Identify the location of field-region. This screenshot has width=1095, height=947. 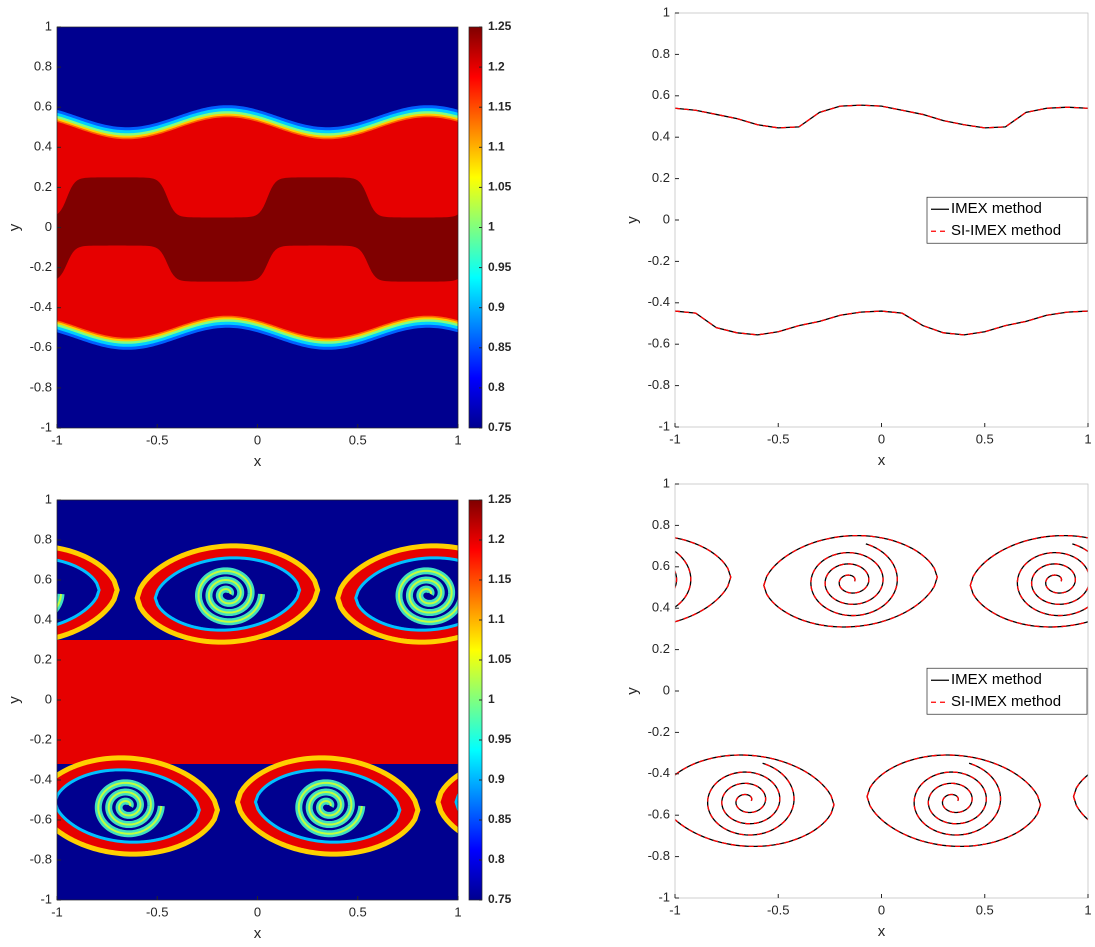
(257, 702).